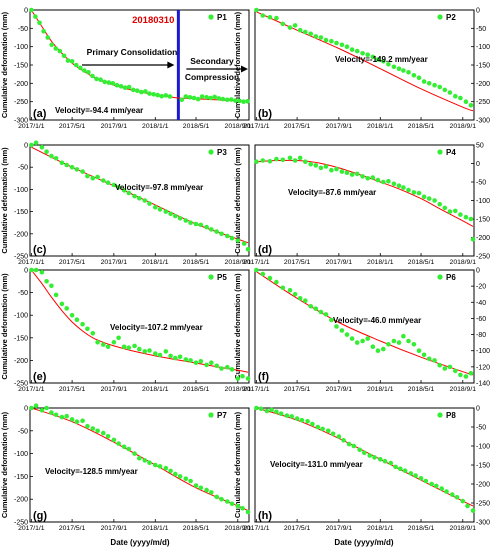 The height and width of the screenshot is (550, 492). Describe the element at coordinates (212, 61) in the screenshot. I see `phase-label-secondary-1: Secondary` at that location.